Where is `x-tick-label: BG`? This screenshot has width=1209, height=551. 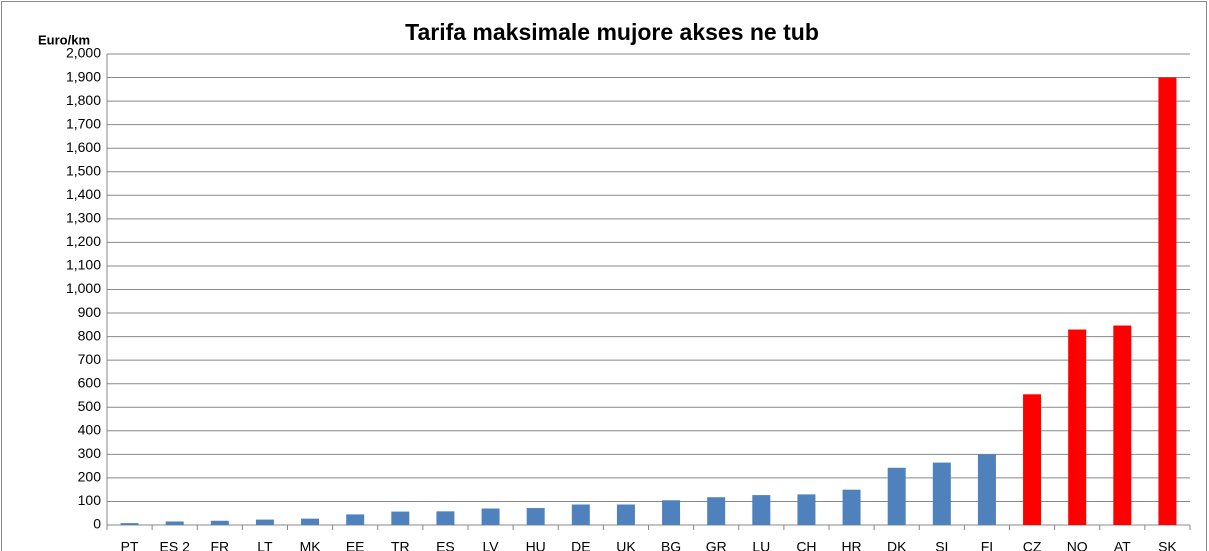
x-tick-label: BG is located at coordinates (671, 545).